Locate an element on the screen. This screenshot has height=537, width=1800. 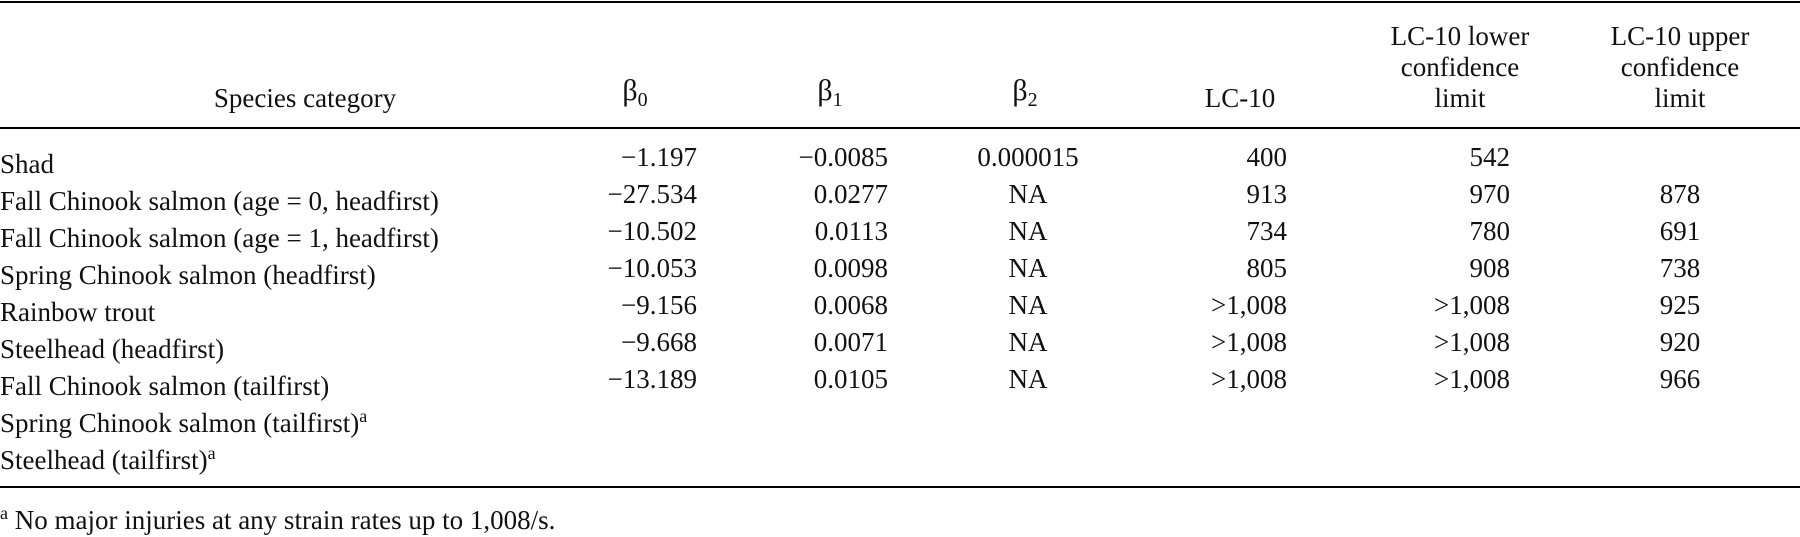
header-lc10: LC-10 is located at coordinates (1240, 64).